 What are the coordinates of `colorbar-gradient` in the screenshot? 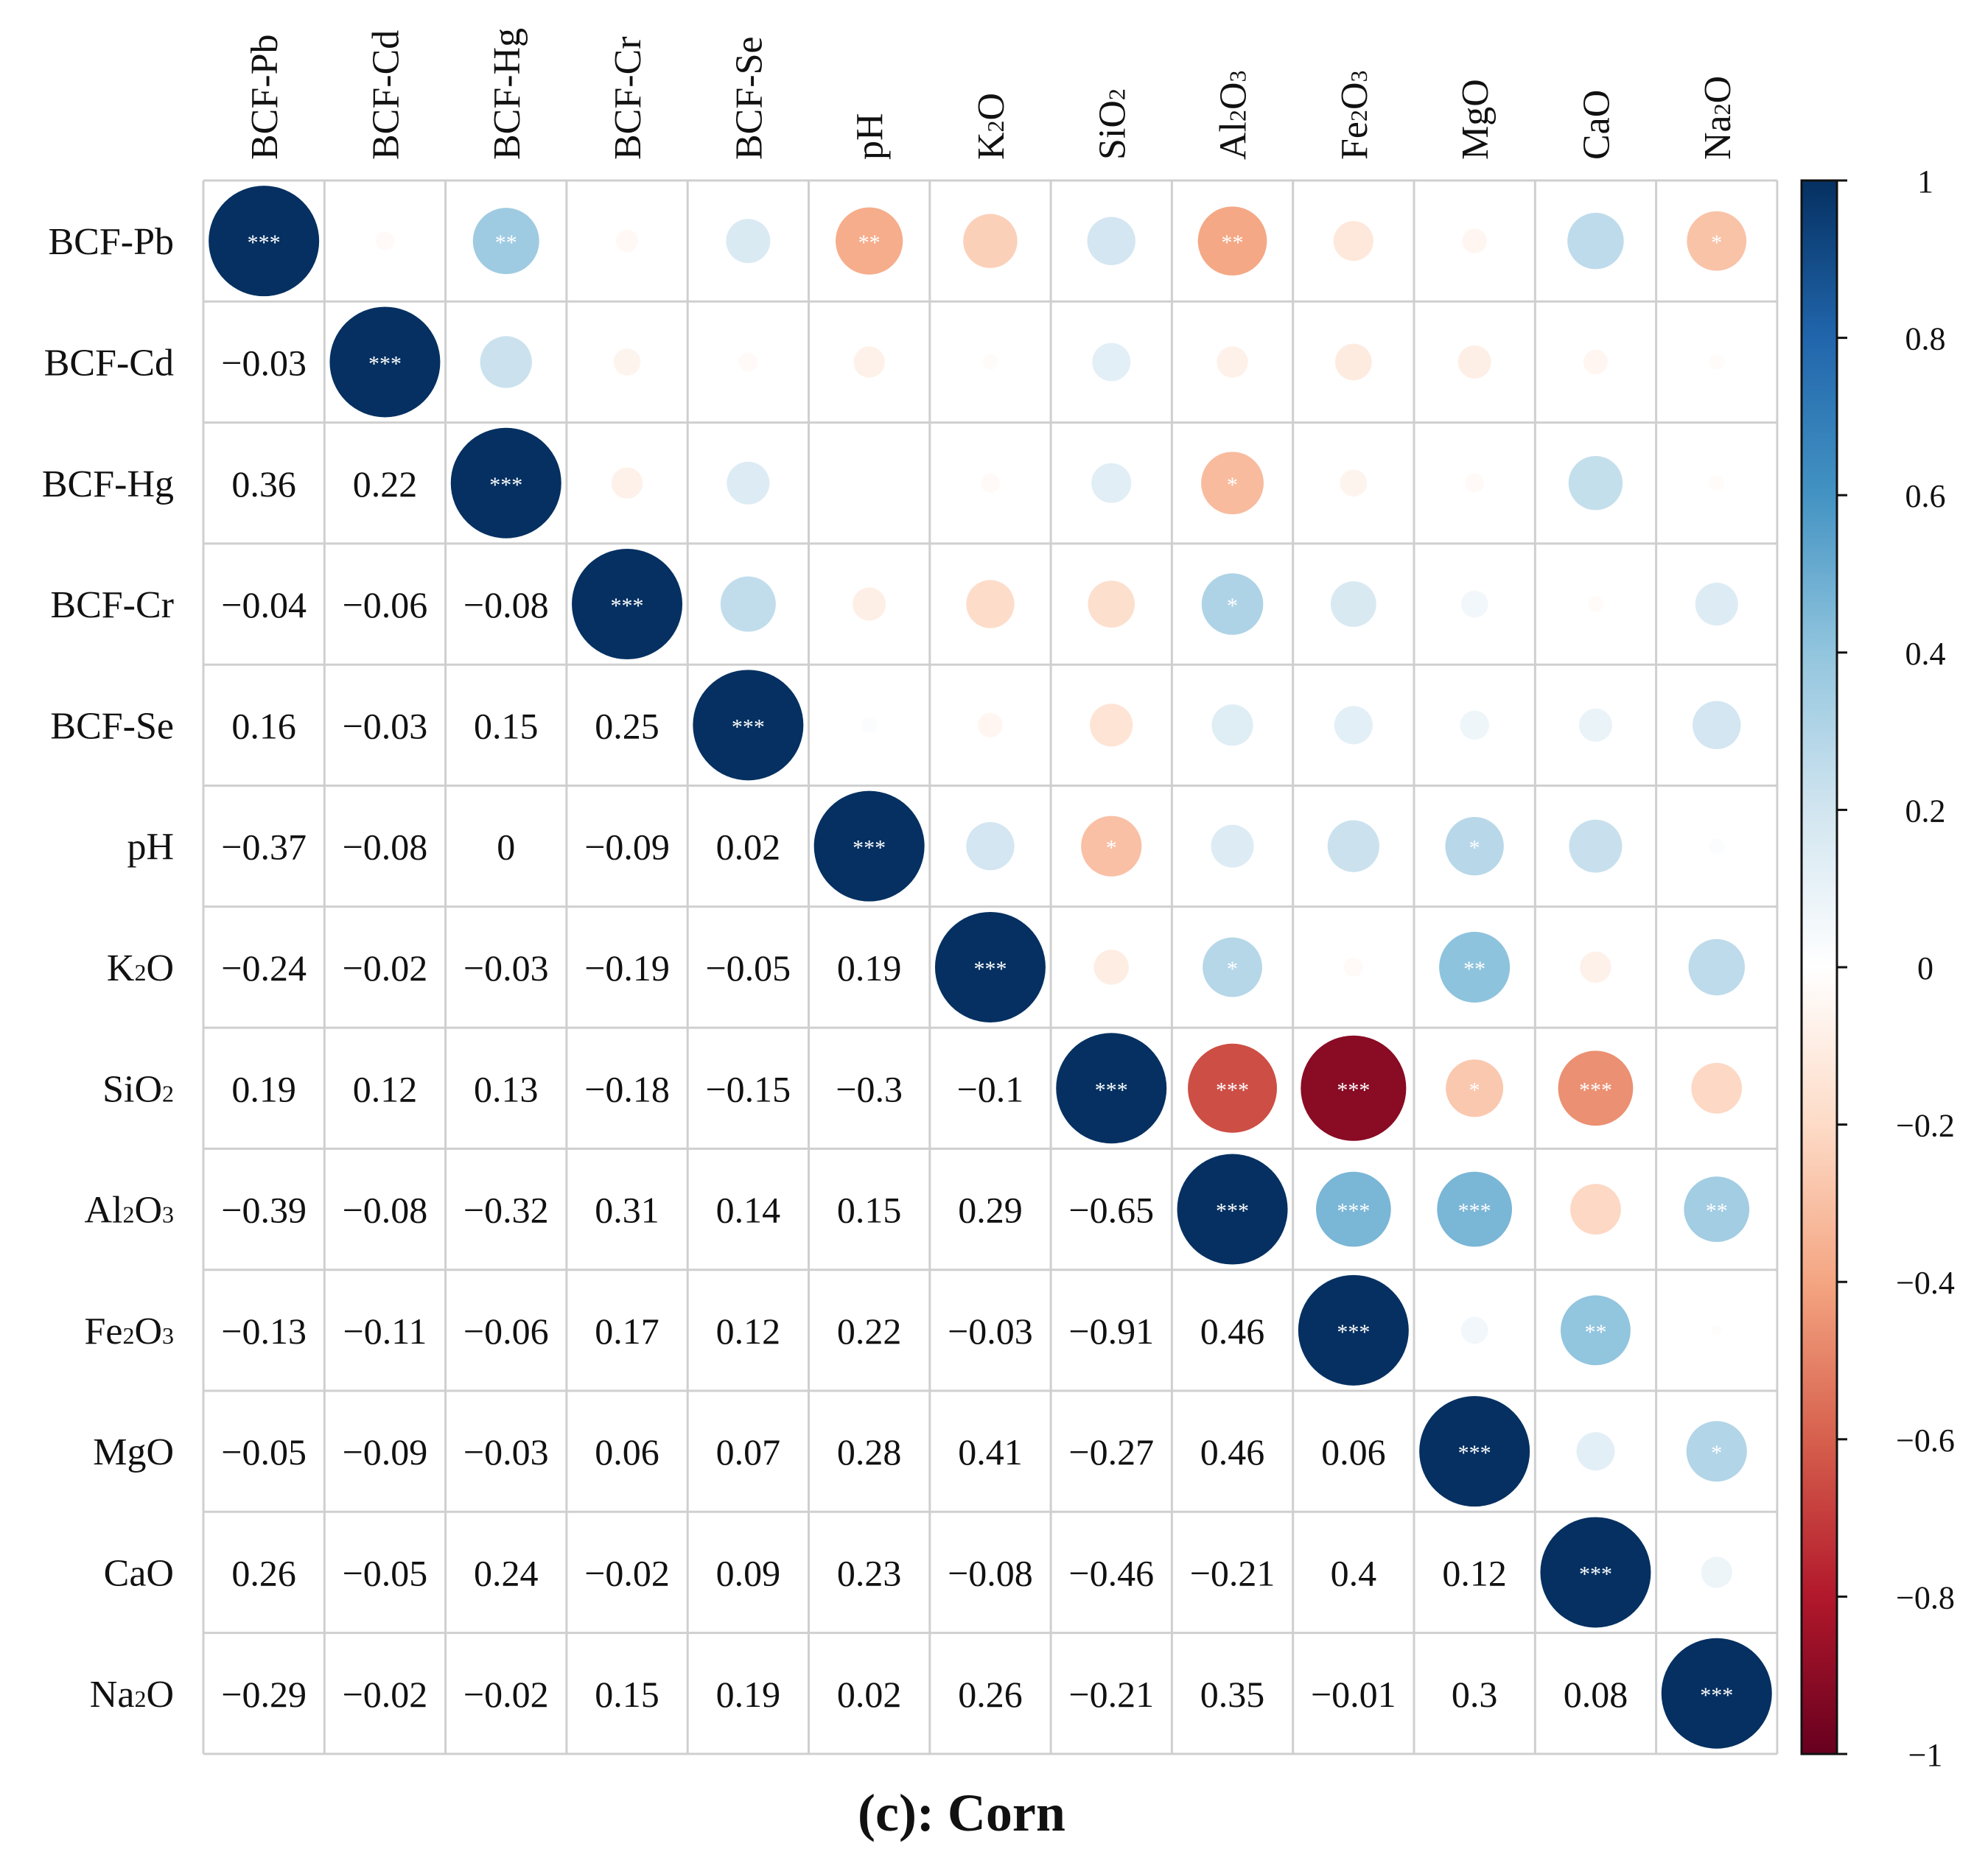 It's located at (1819, 967).